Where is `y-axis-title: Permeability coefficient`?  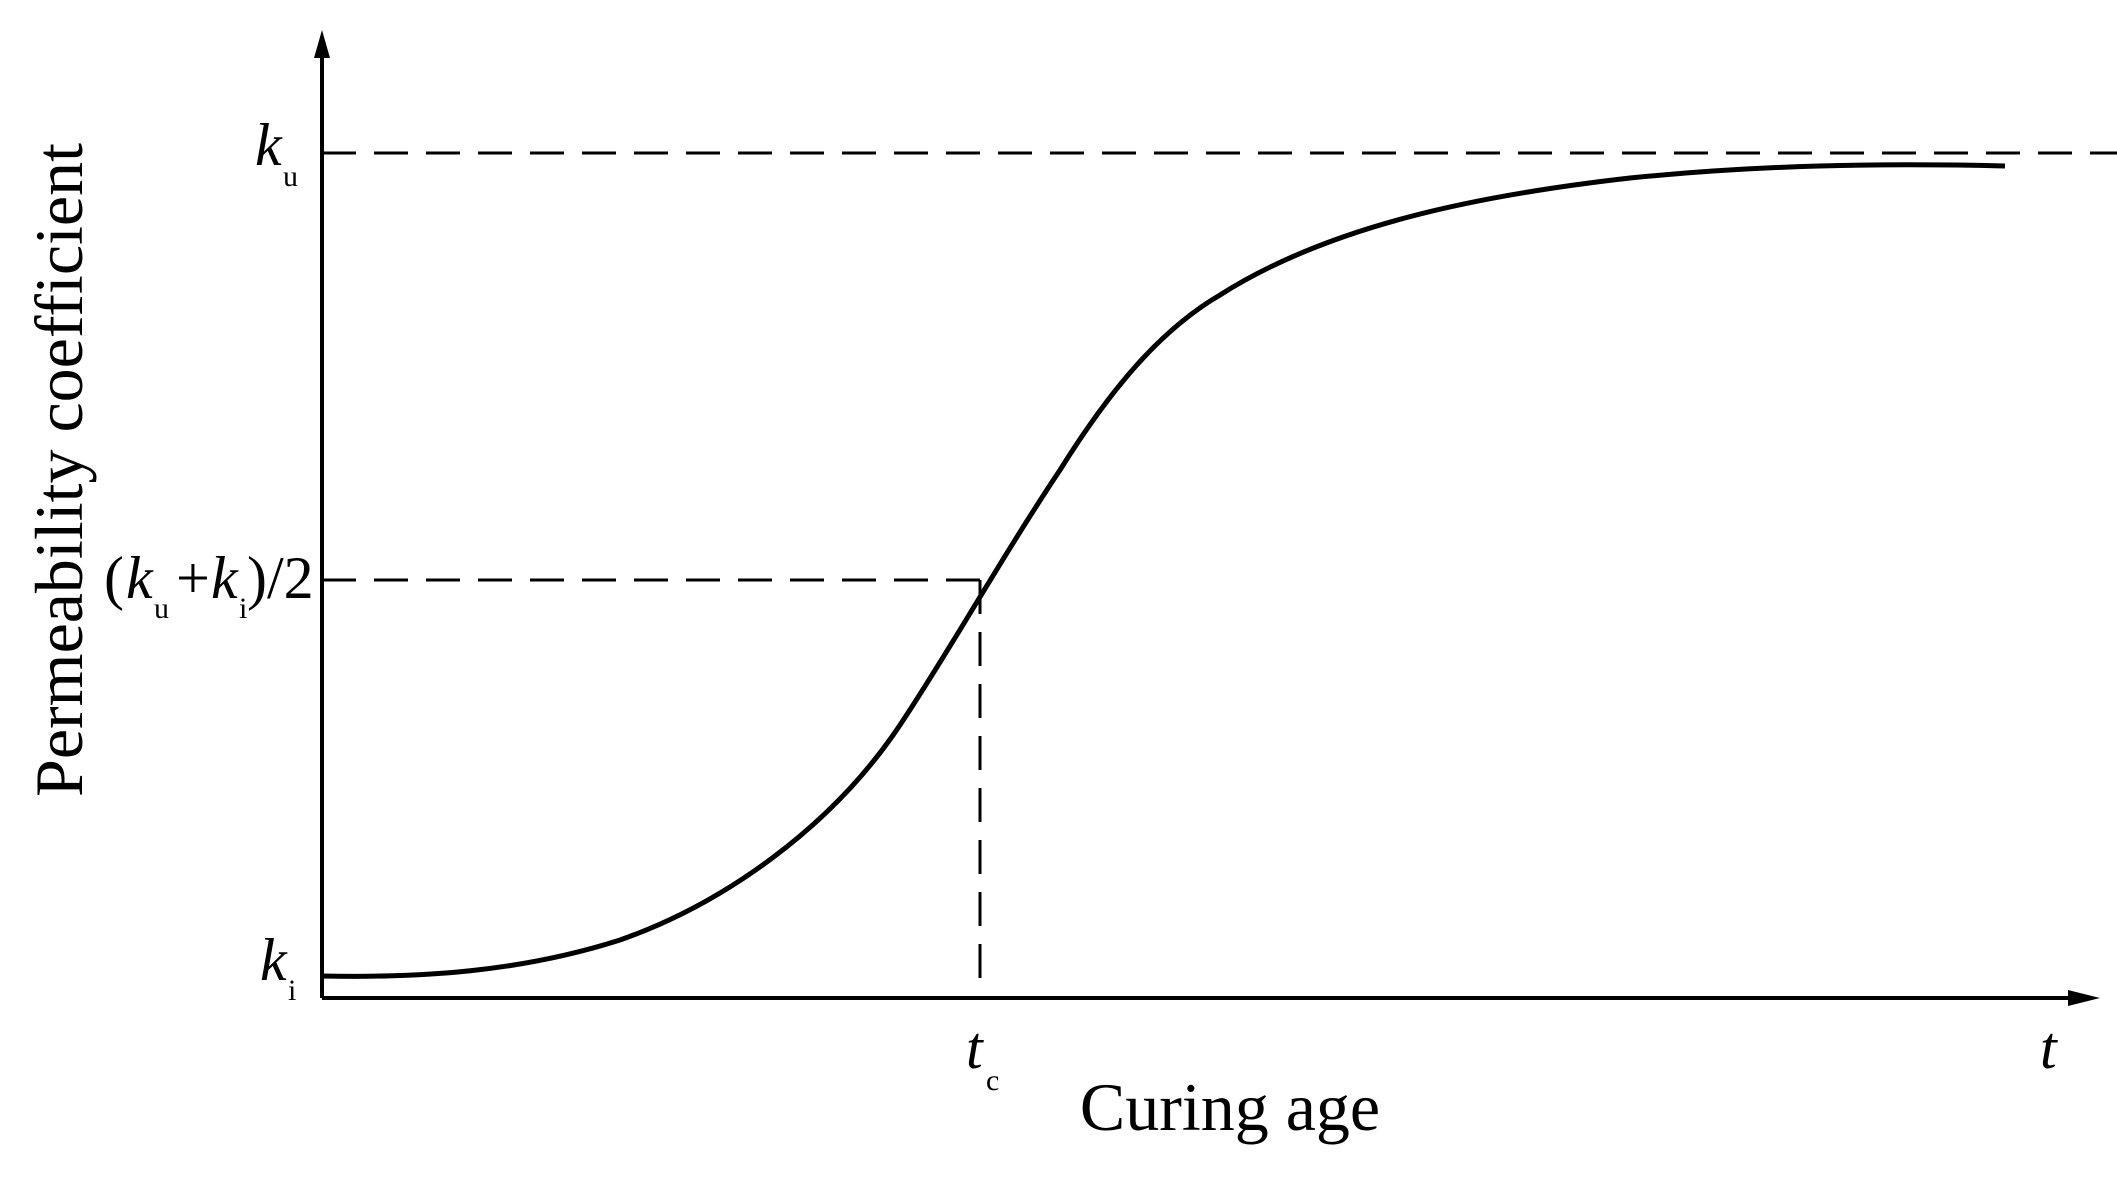
y-axis-title: Permeability coefficient is located at coordinates (59, 470).